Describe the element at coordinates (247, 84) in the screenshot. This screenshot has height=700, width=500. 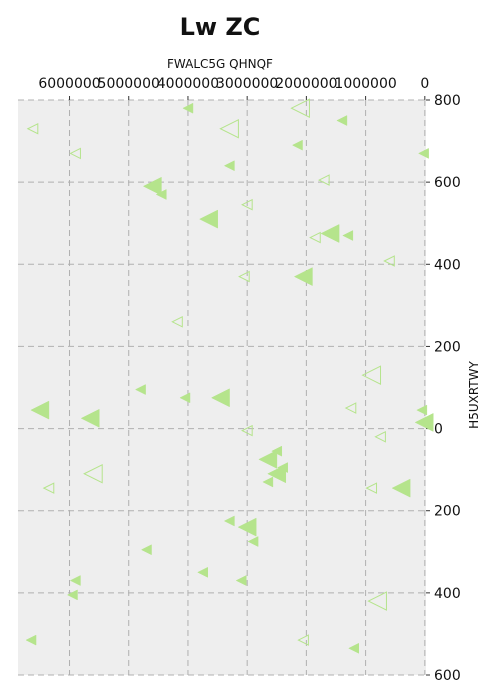
I see `x-tick-label: 3000000` at that location.